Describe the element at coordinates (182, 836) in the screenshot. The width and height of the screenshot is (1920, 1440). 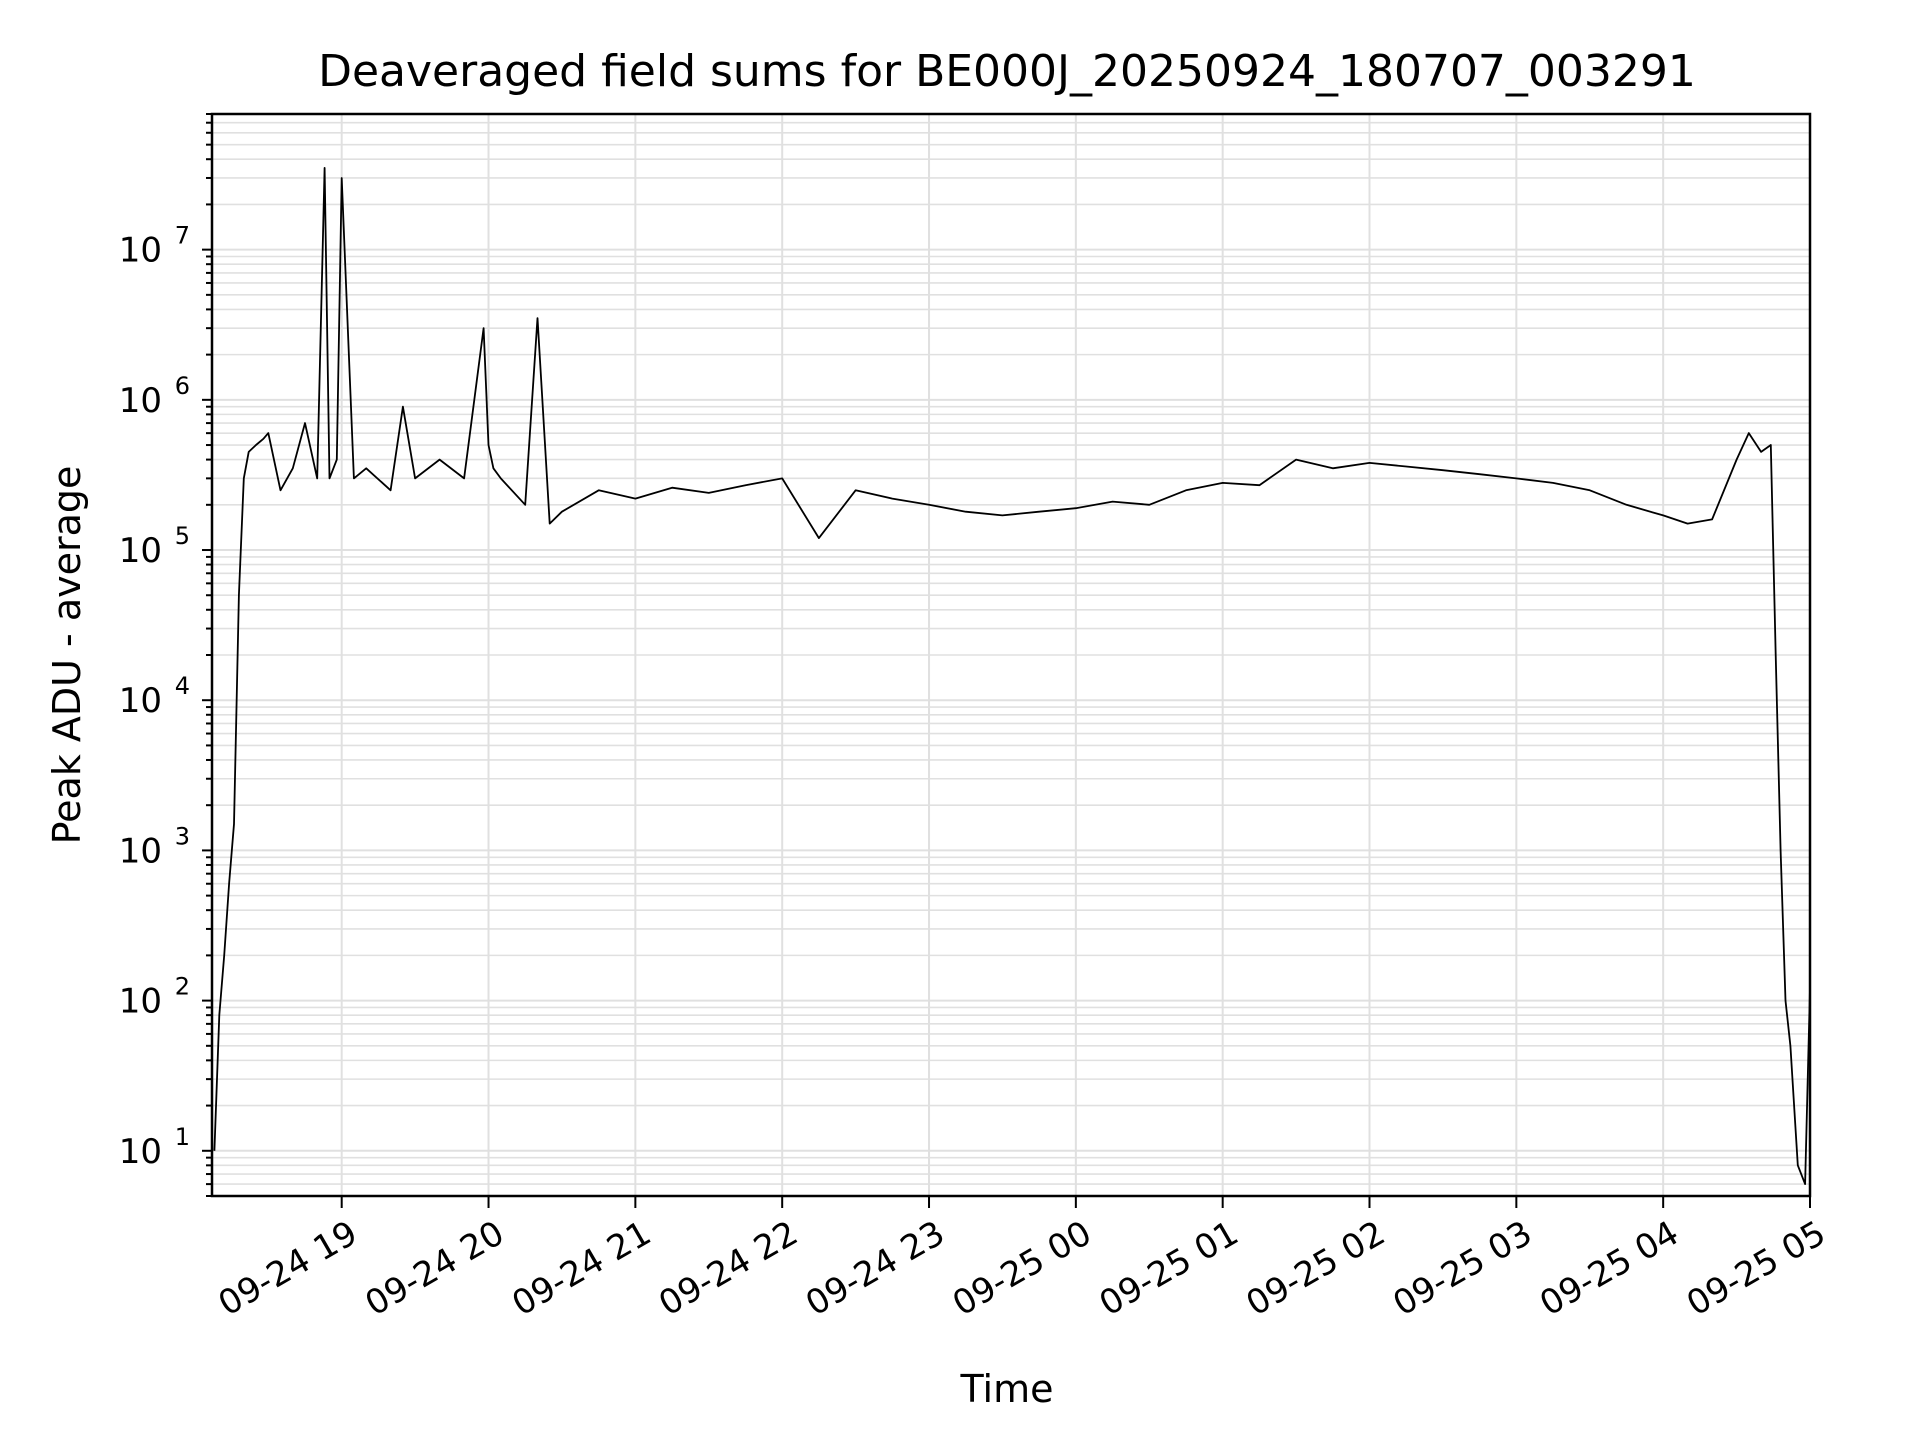
I see `y-tick-exponent: 3` at that location.